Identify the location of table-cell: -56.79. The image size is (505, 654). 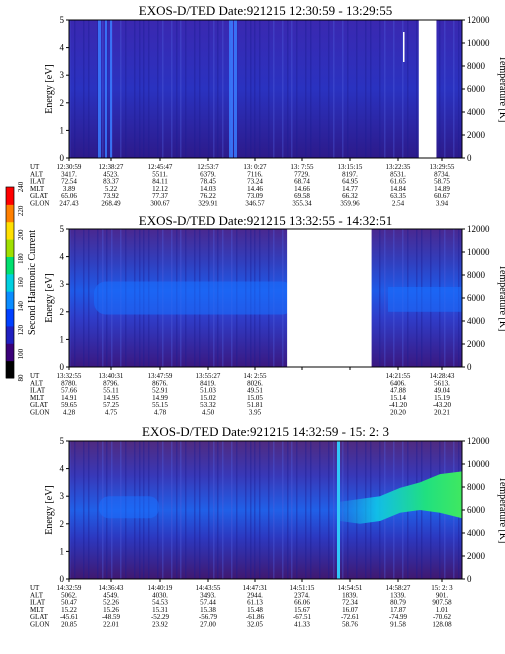
(208, 617).